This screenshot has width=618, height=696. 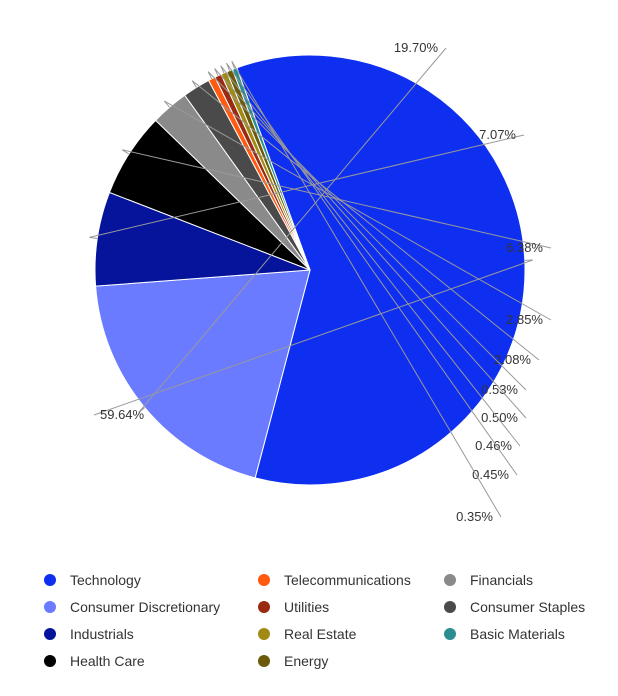 I want to click on legend-item-technology: Technology, so click(x=92, y=580).